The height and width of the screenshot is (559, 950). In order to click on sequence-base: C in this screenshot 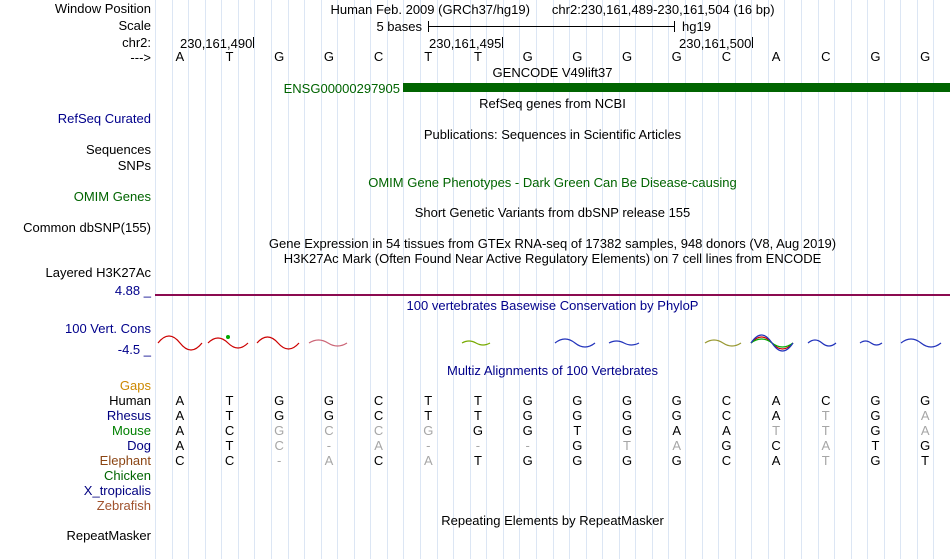, I will do `click(726, 56)`.